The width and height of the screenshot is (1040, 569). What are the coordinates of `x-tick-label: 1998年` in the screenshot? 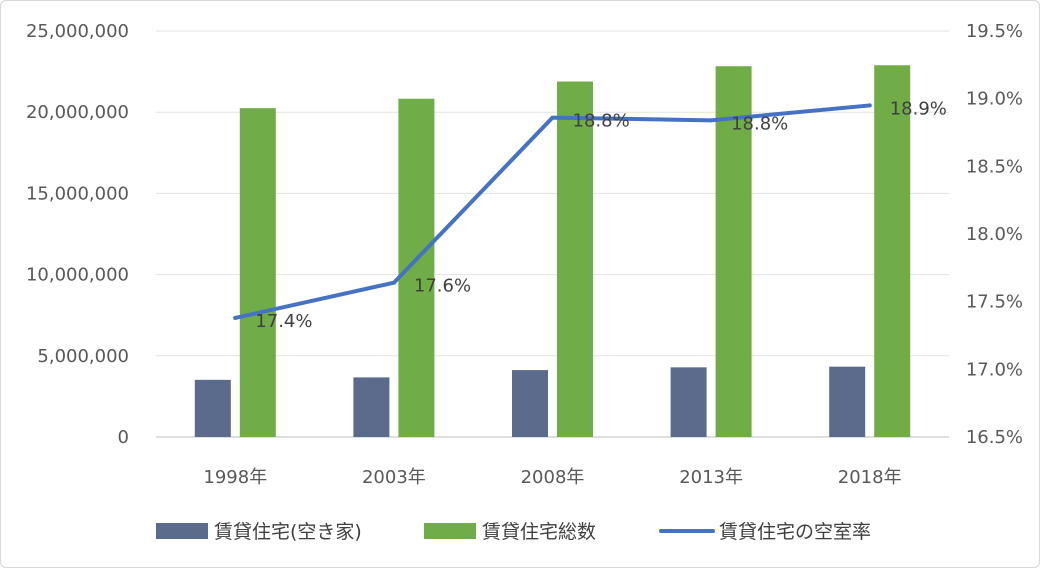 It's located at (235, 477).